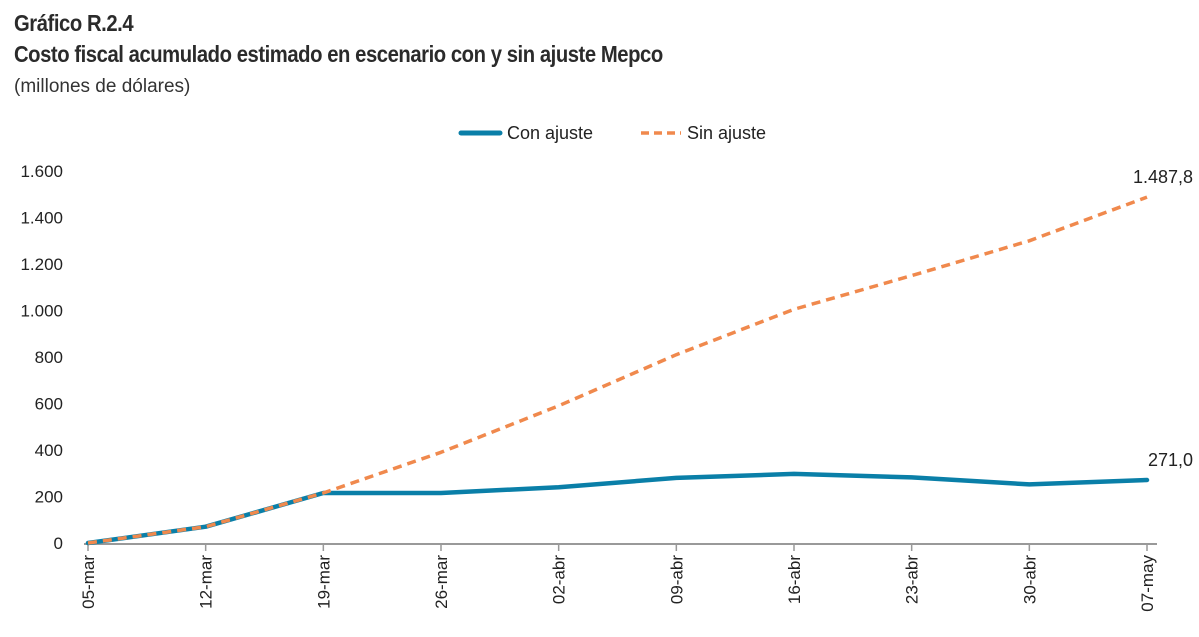 The height and width of the screenshot is (637, 1199). Describe the element at coordinates (441, 582) in the screenshot. I see `x-tick-label: 26-mar` at that location.